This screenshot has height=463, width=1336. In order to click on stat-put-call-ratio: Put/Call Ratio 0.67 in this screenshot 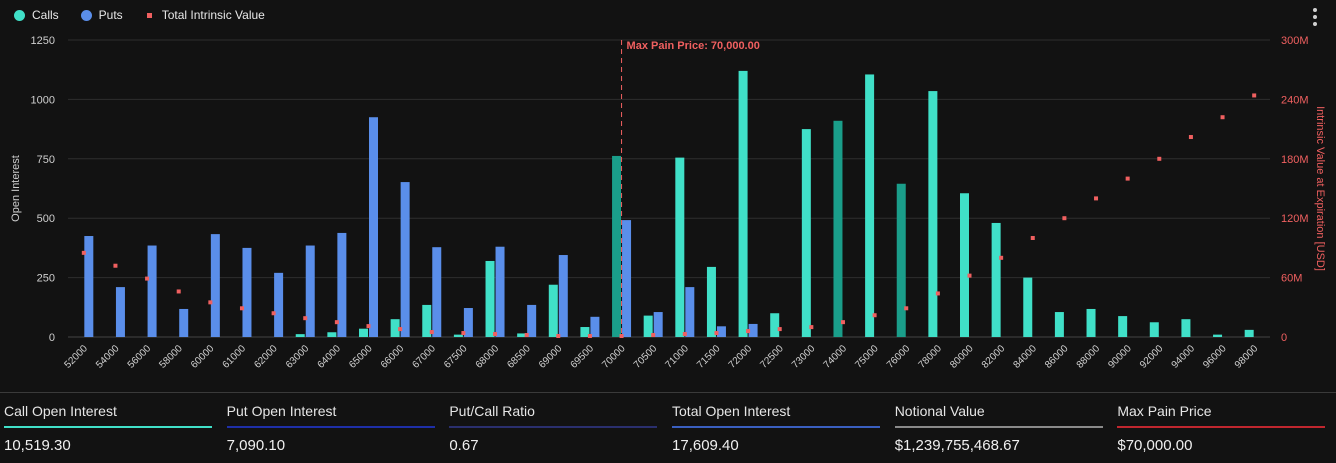, I will do `click(556, 428)`.